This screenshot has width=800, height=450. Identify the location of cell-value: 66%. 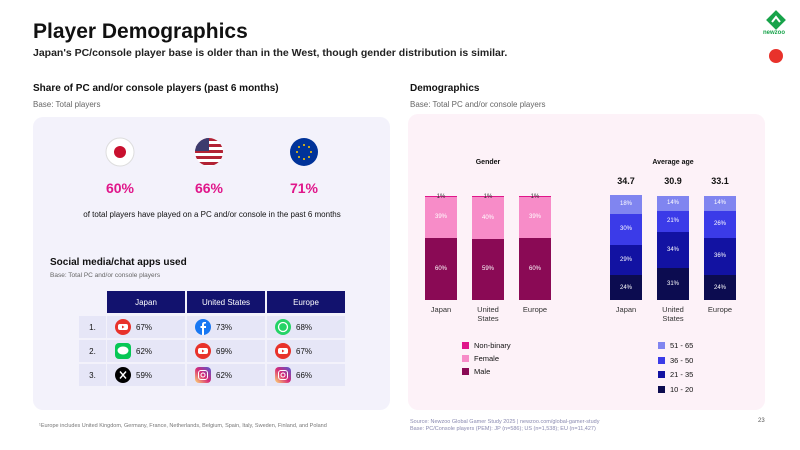
(304, 375).